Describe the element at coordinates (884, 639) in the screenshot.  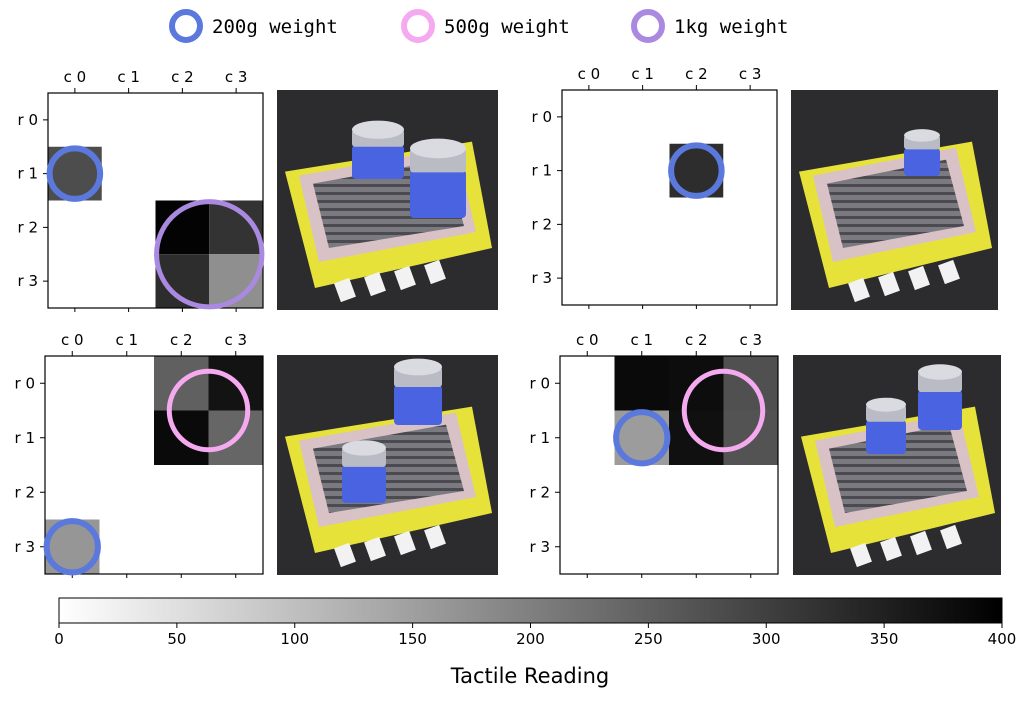
I see `colorbar-tick-label: 350` at that location.